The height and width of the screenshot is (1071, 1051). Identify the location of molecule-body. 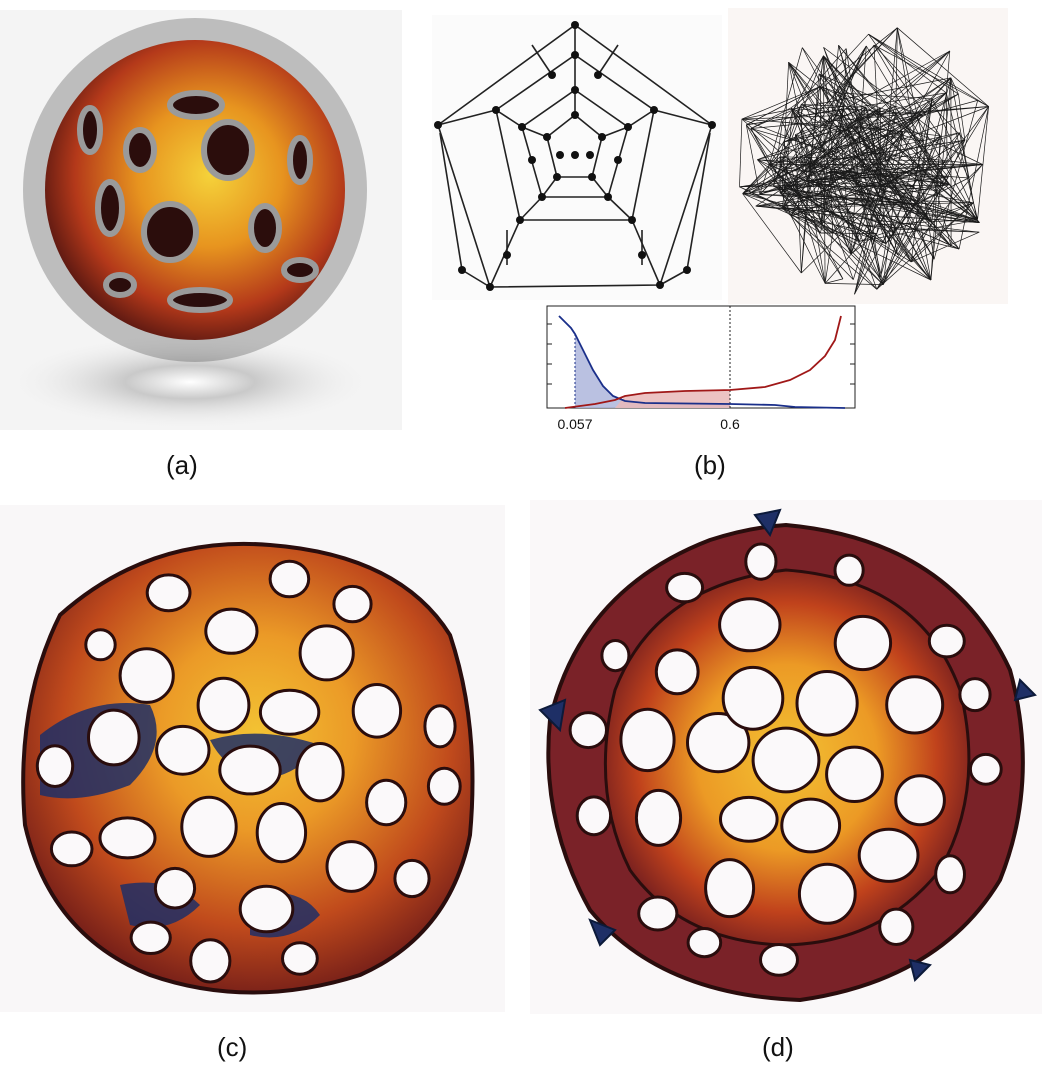
(195, 190).